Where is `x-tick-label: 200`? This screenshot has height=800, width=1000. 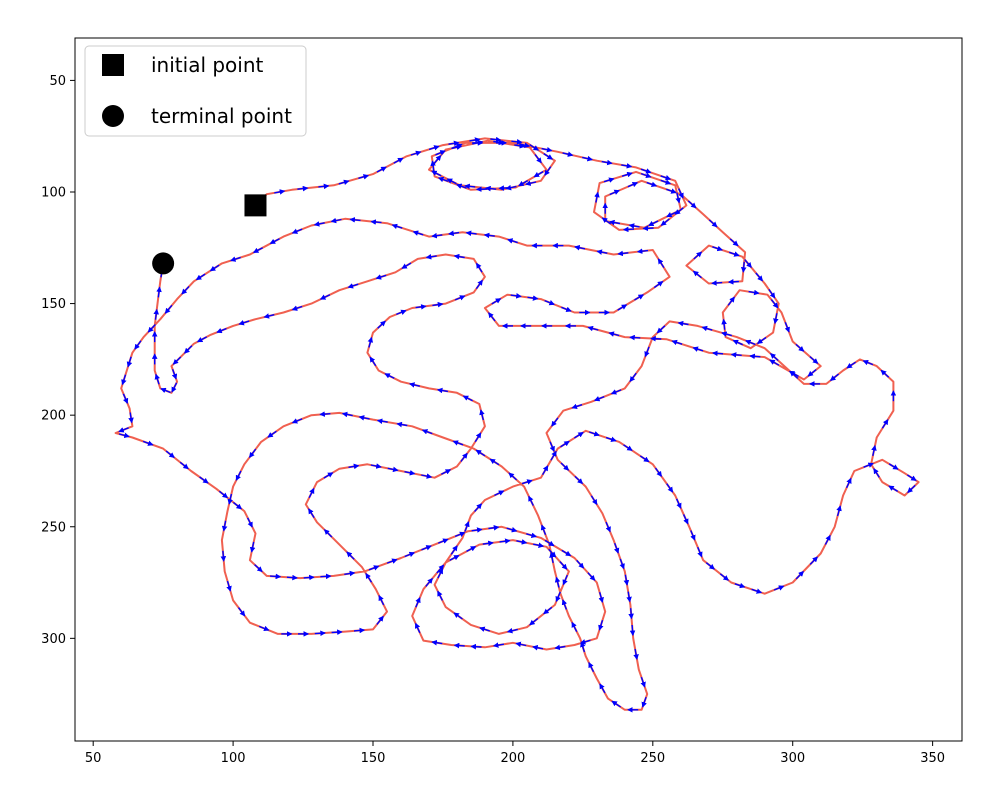
x-tick-label: 200 is located at coordinates (512, 758).